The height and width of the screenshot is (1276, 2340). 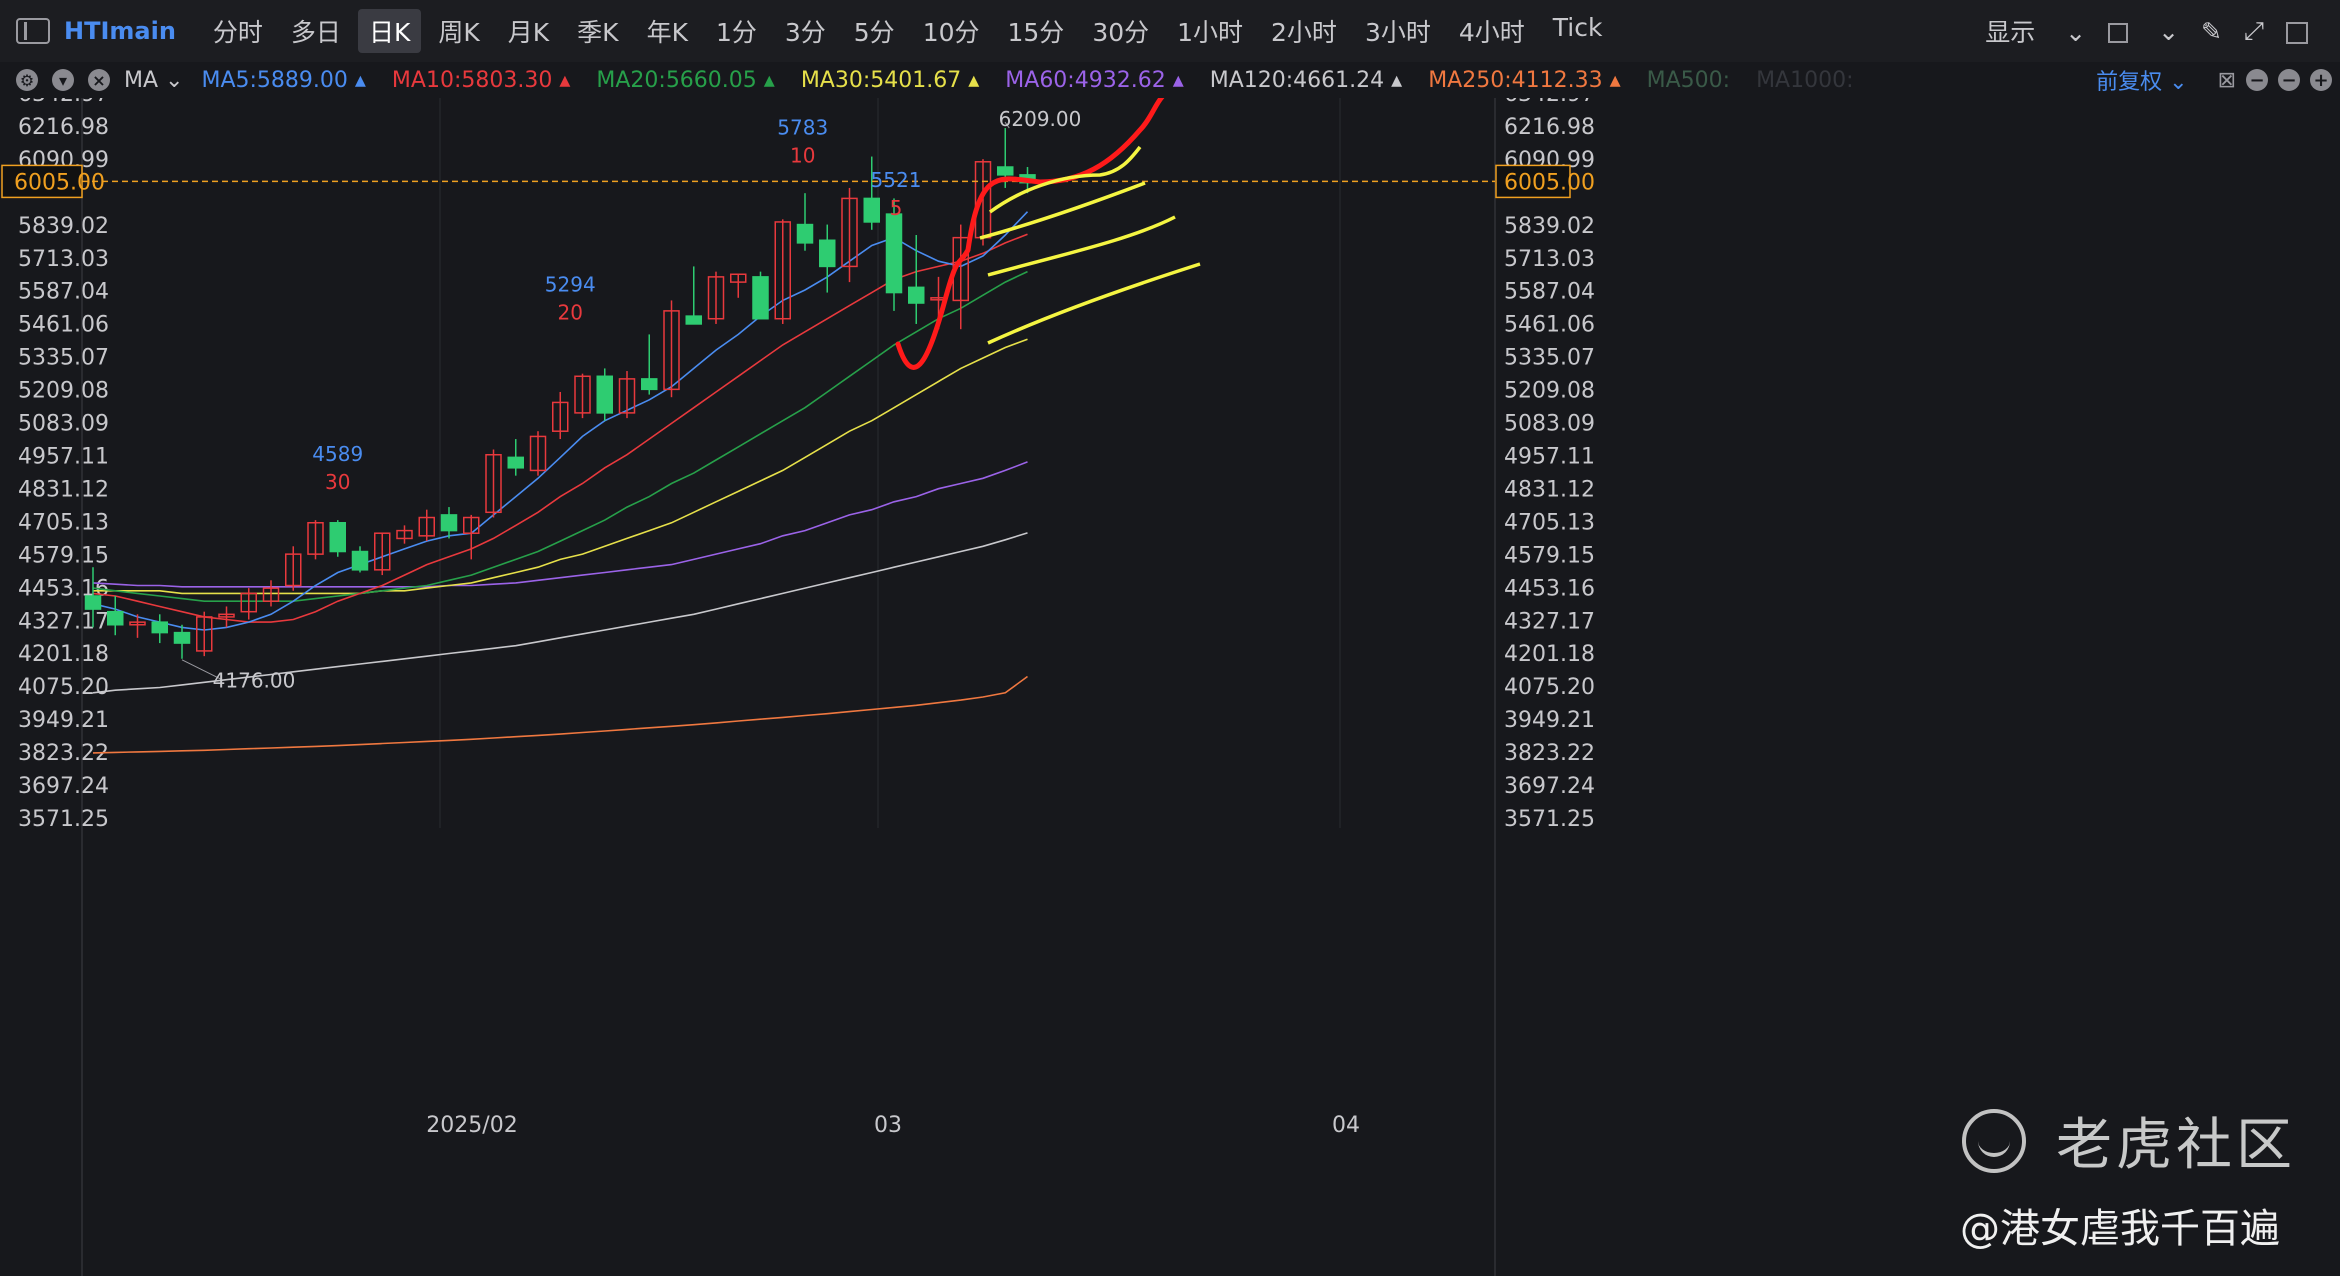 I want to click on gear-icon: ⚙, so click(x=27, y=80).